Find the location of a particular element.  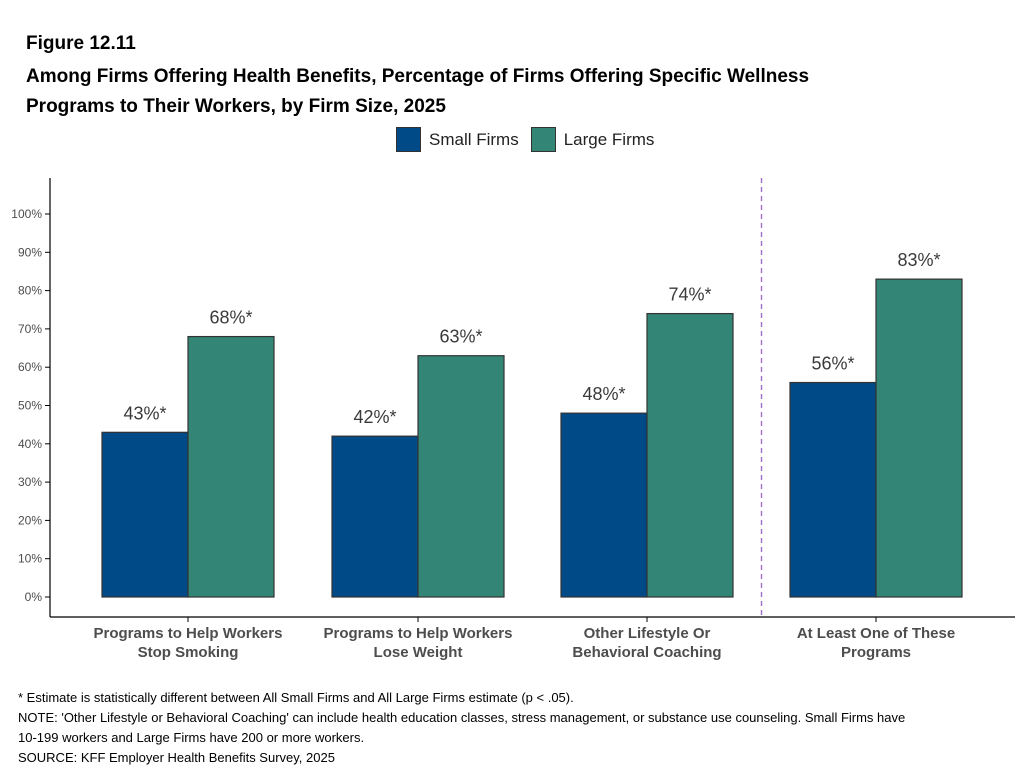

legend-item-large-firms: Large Firms is located at coordinates (592, 139).